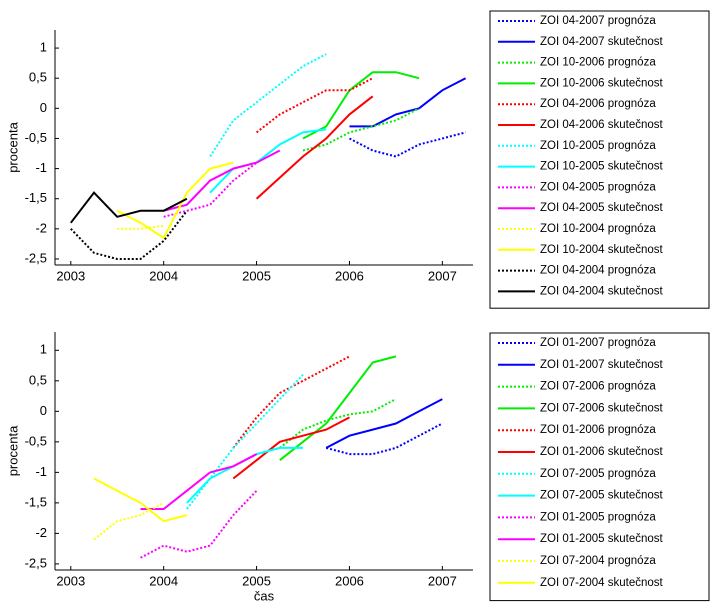 The height and width of the screenshot is (603, 710). What do you see at coordinates (602, 208) in the screenshot?
I see `legend-label: ZOI 04-2005 skutečnost` at bounding box center [602, 208].